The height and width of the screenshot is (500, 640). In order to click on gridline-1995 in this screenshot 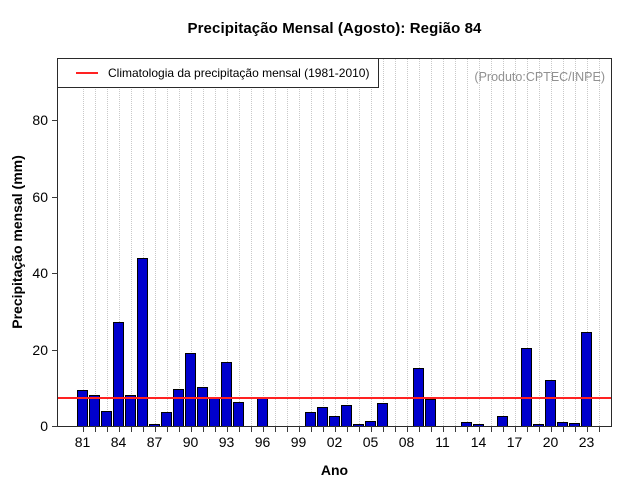, I will do `click(251, 242)`.